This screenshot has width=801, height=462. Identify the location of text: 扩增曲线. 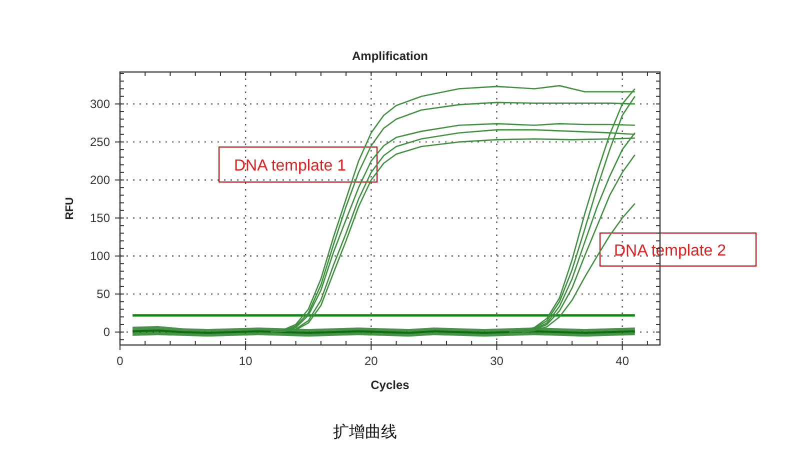
(365, 432).